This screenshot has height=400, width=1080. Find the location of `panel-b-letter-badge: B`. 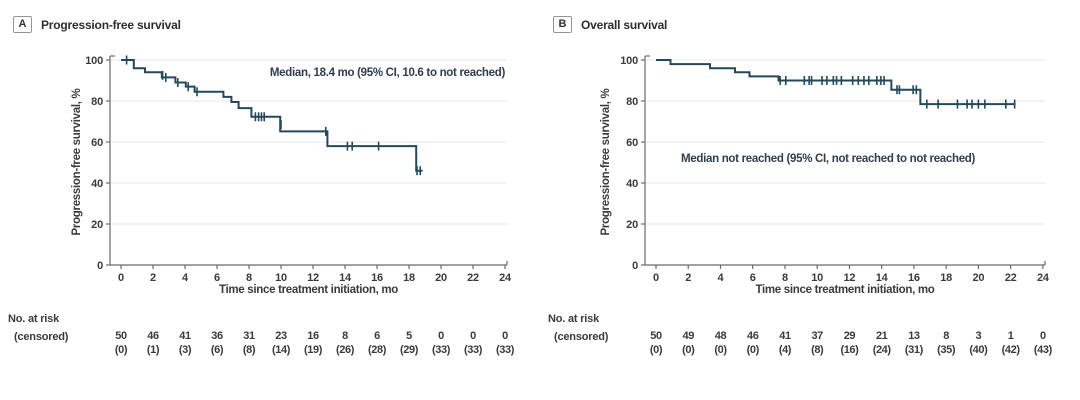

panel-b-letter-badge: B is located at coordinates (562, 24).